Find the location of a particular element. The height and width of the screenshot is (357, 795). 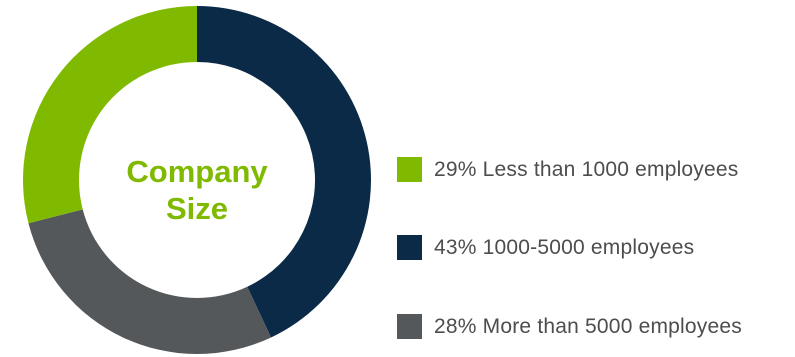

chart-title: Company Size is located at coordinates (197, 190).